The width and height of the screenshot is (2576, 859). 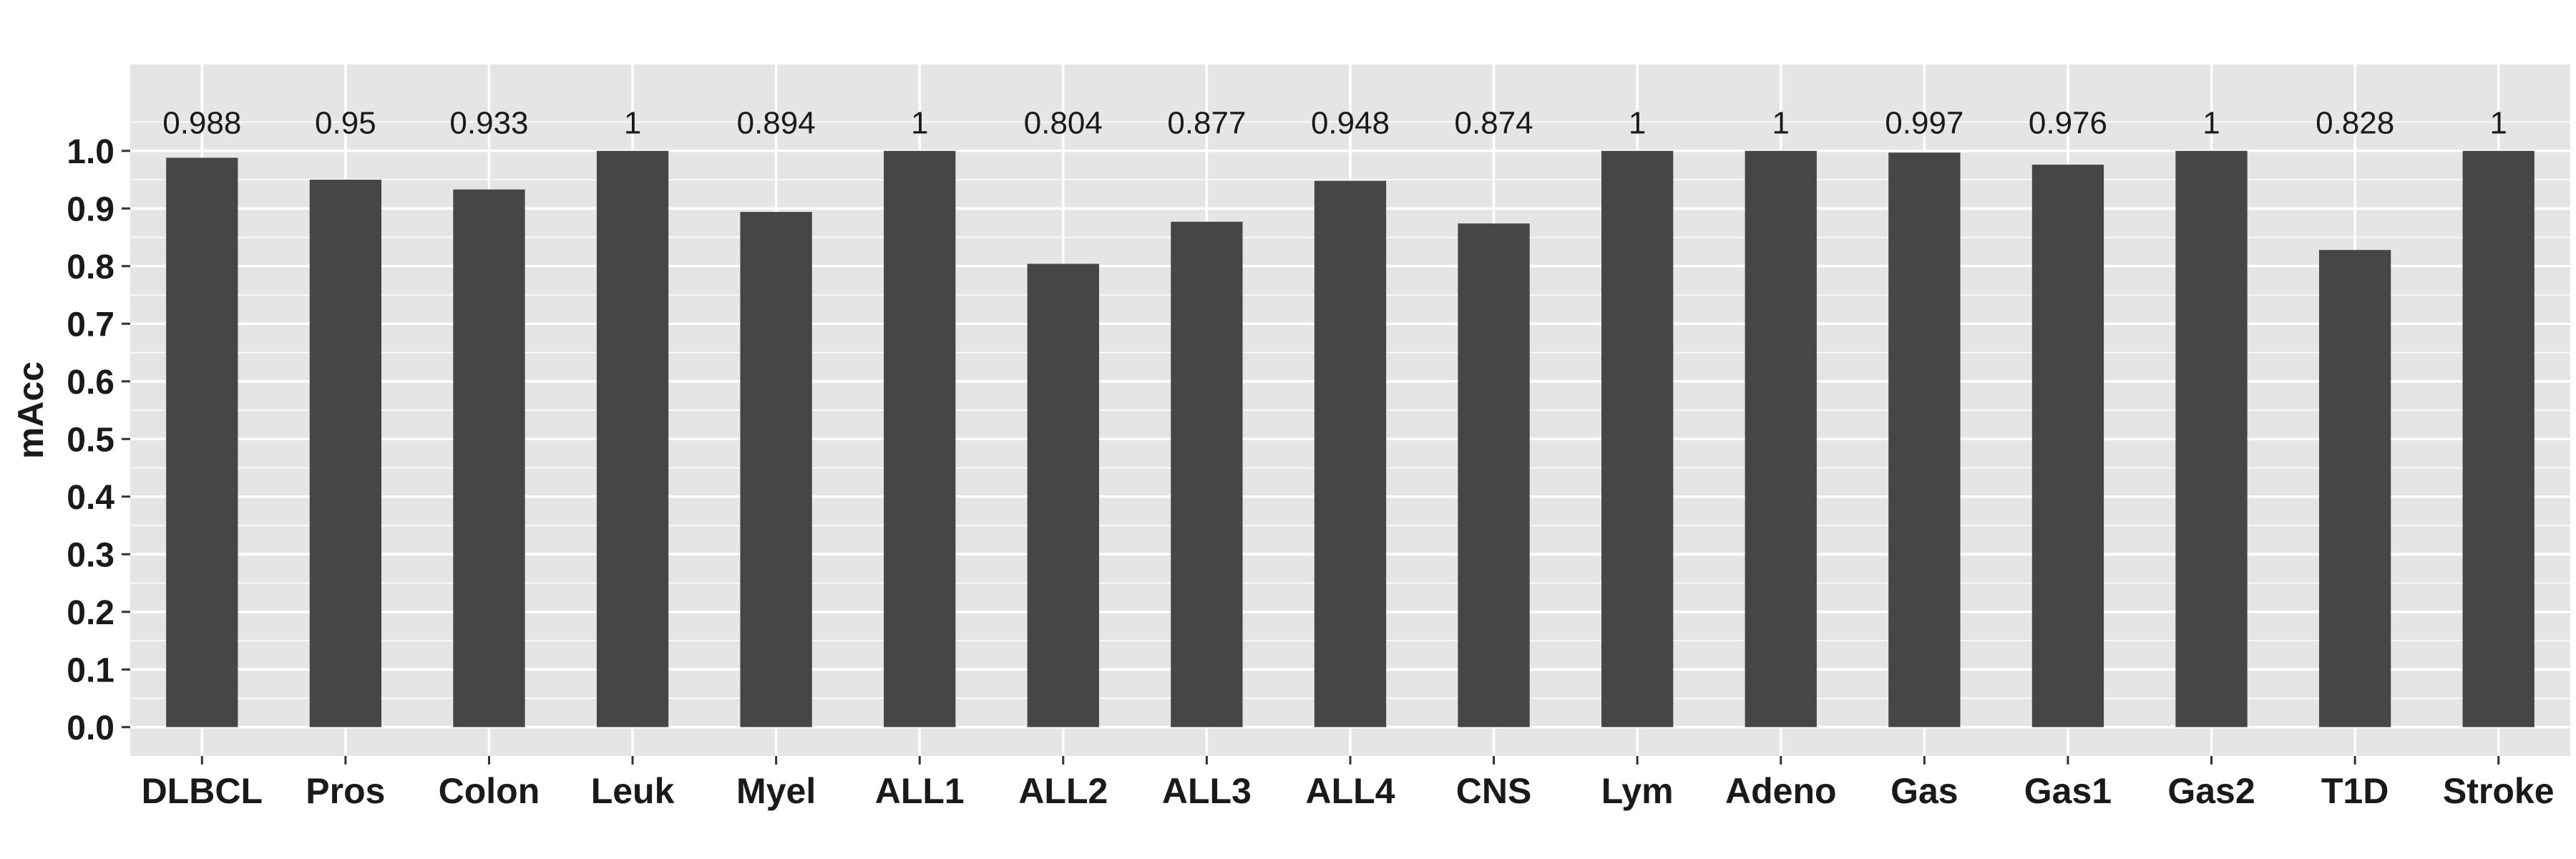 I want to click on bar-adeno, so click(x=1781, y=438).